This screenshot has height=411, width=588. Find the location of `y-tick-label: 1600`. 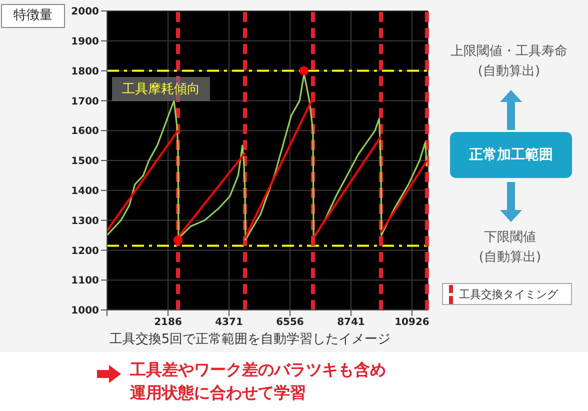

y-tick-label: 1600 is located at coordinates (85, 132).